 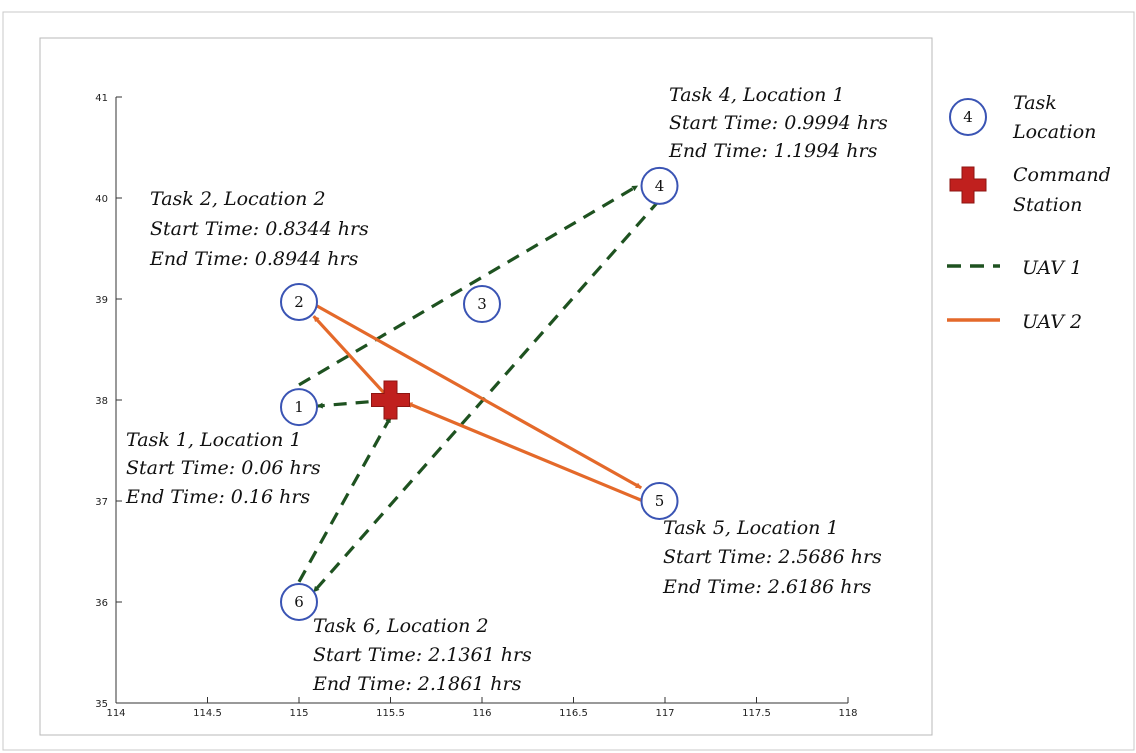 I want to click on legend-label: UAV 2, so click(x=1052, y=322).